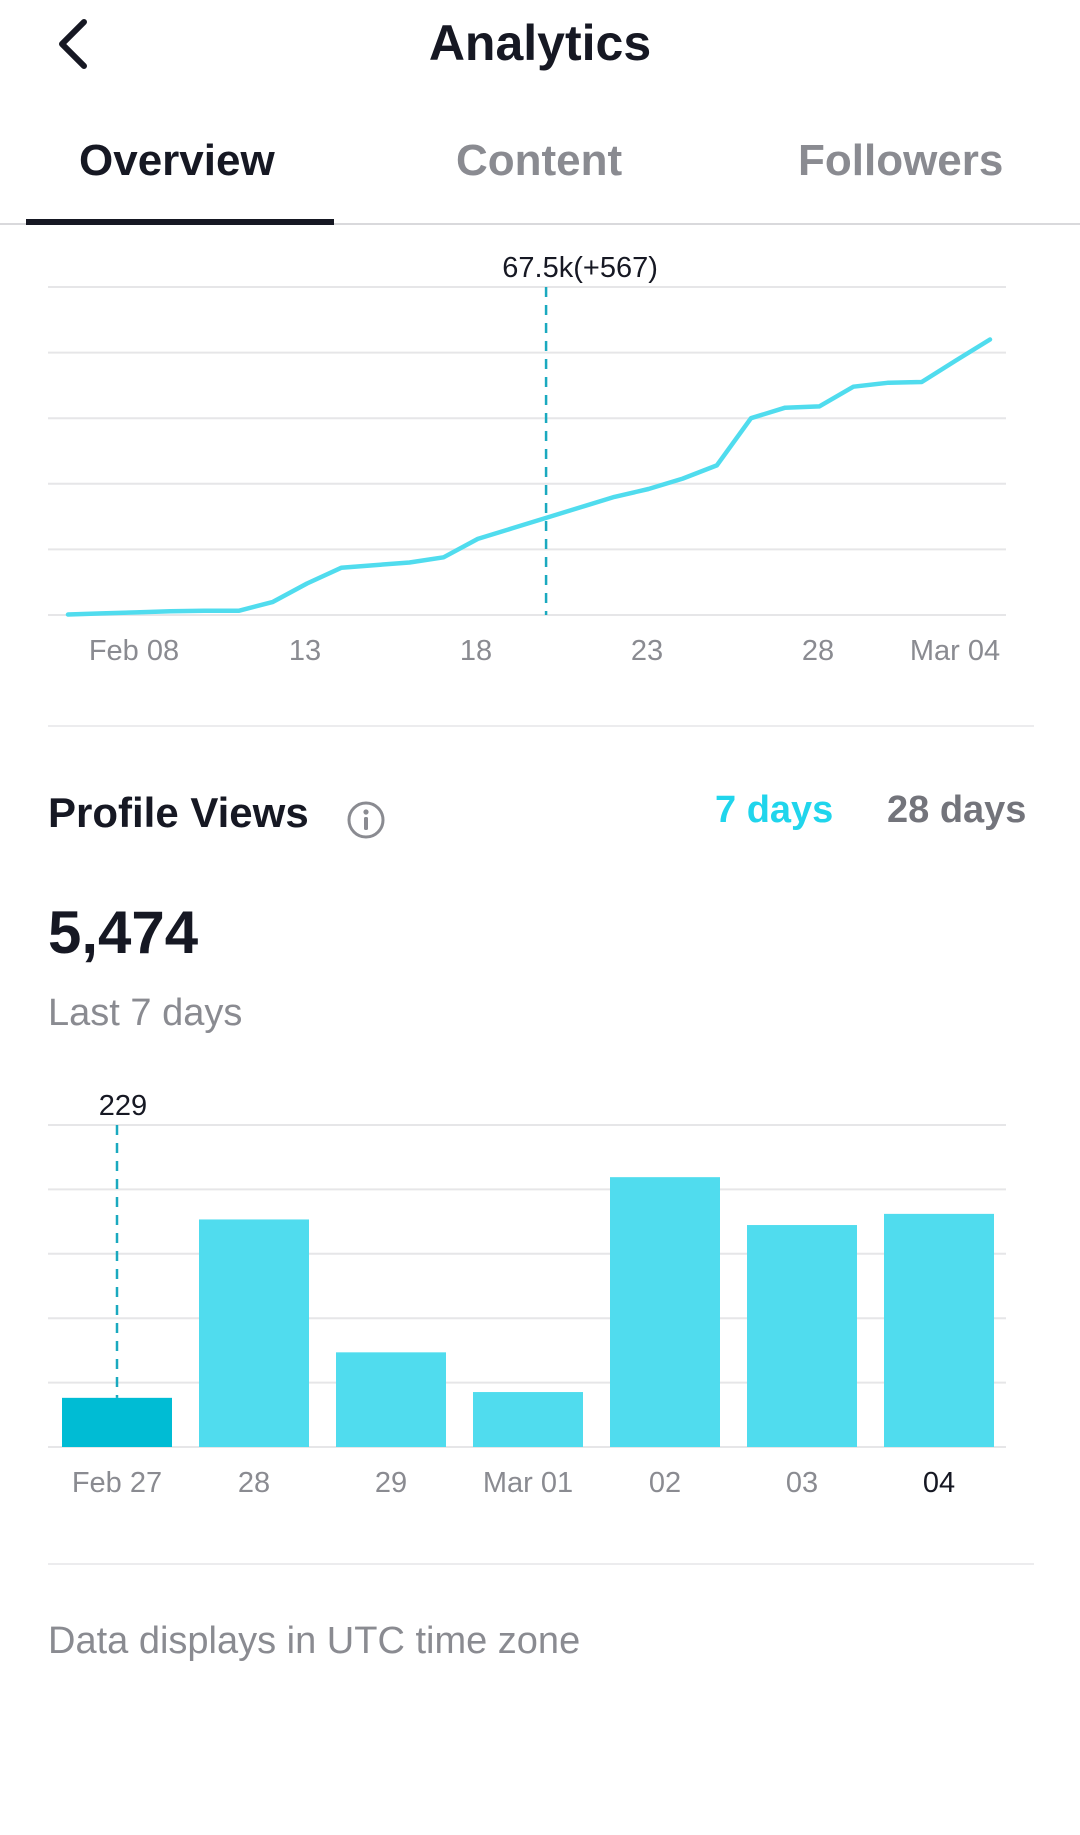 This screenshot has width=1080, height=1835. Describe the element at coordinates (314, 1641) in the screenshot. I see `timezone-note: Data displays in UTC time zone` at that location.